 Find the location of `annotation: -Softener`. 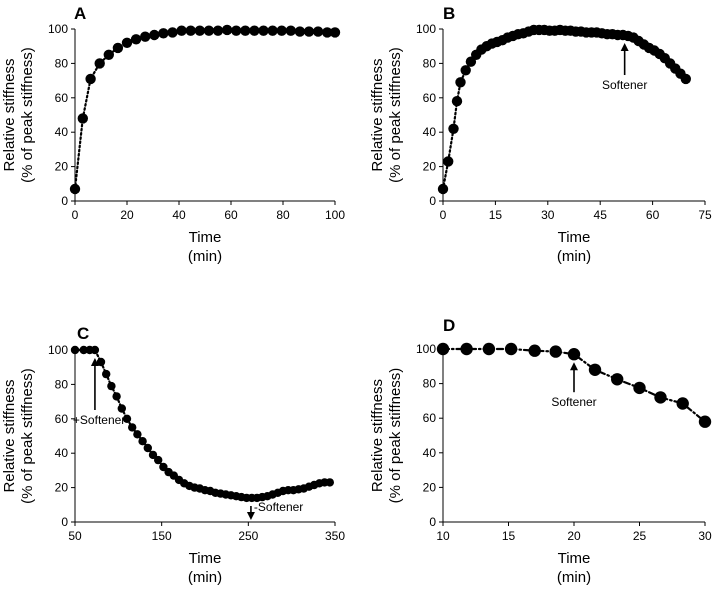

annotation: -Softener is located at coordinates (274, 510).